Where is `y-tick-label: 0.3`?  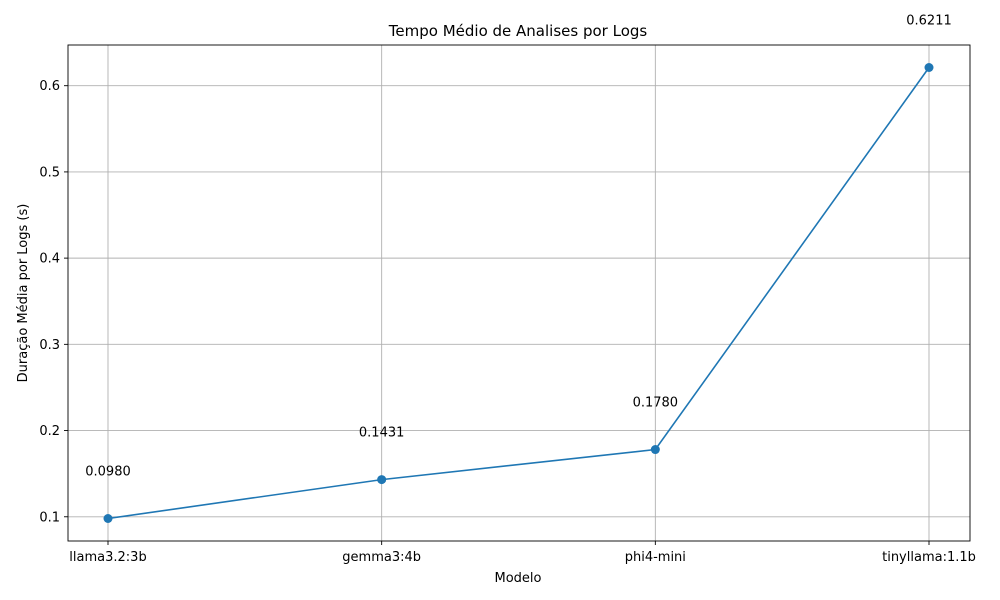
y-tick-label: 0.3 is located at coordinates (49, 345).